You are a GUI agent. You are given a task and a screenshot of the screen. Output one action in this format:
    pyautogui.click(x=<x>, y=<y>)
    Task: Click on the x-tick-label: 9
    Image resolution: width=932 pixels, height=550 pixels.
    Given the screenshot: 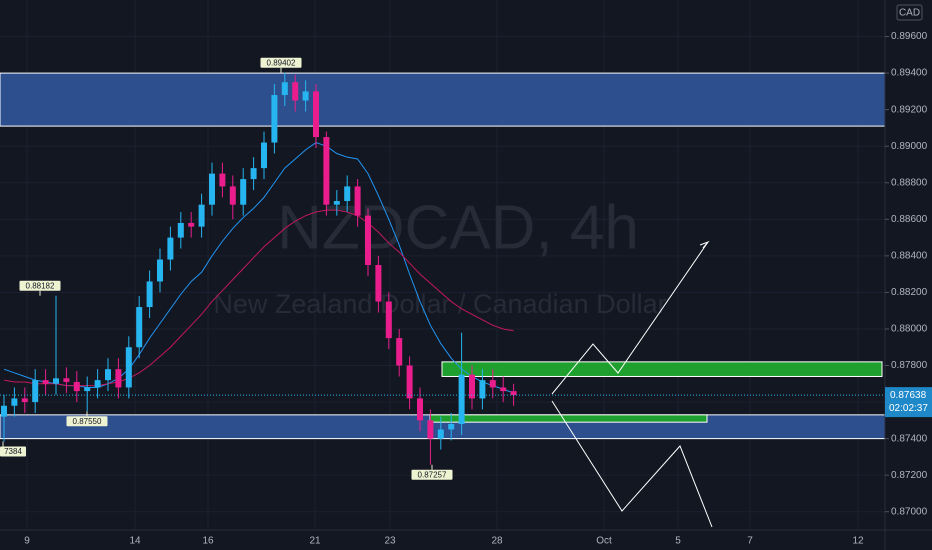 What is the action you would take?
    pyautogui.click(x=27, y=541)
    